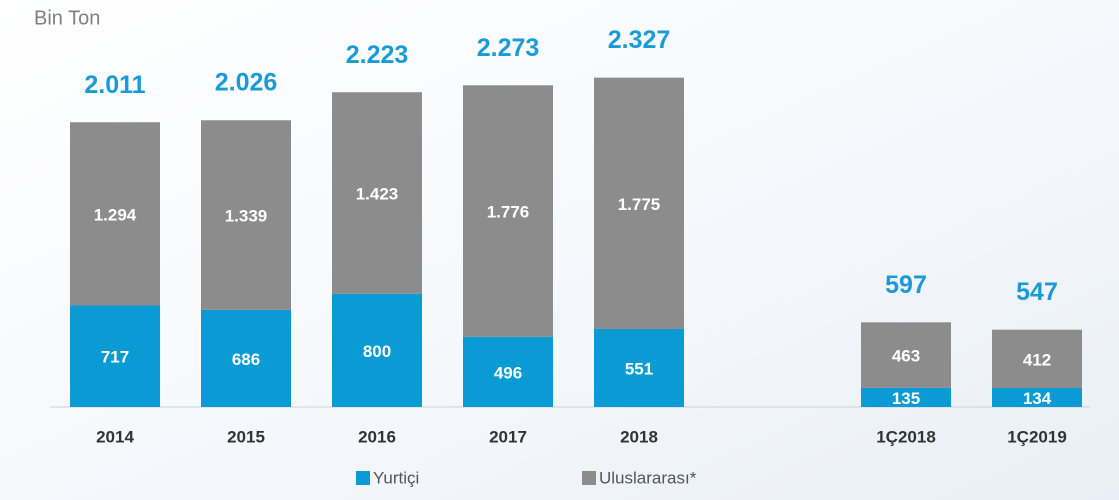 This screenshot has width=1119, height=500. What do you see at coordinates (508, 436) in the screenshot?
I see `x-tick-label: 2017` at bounding box center [508, 436].